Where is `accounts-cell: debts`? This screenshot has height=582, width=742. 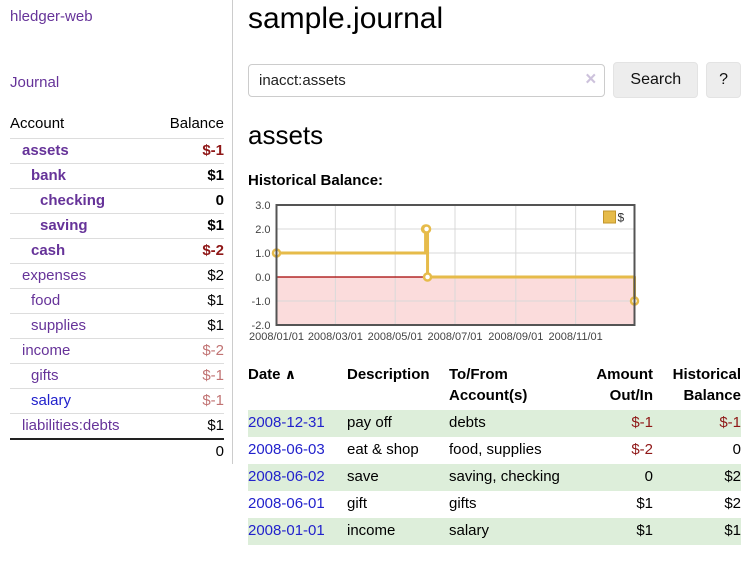
accounts-cell: debts is located at coordinates (505, 423).